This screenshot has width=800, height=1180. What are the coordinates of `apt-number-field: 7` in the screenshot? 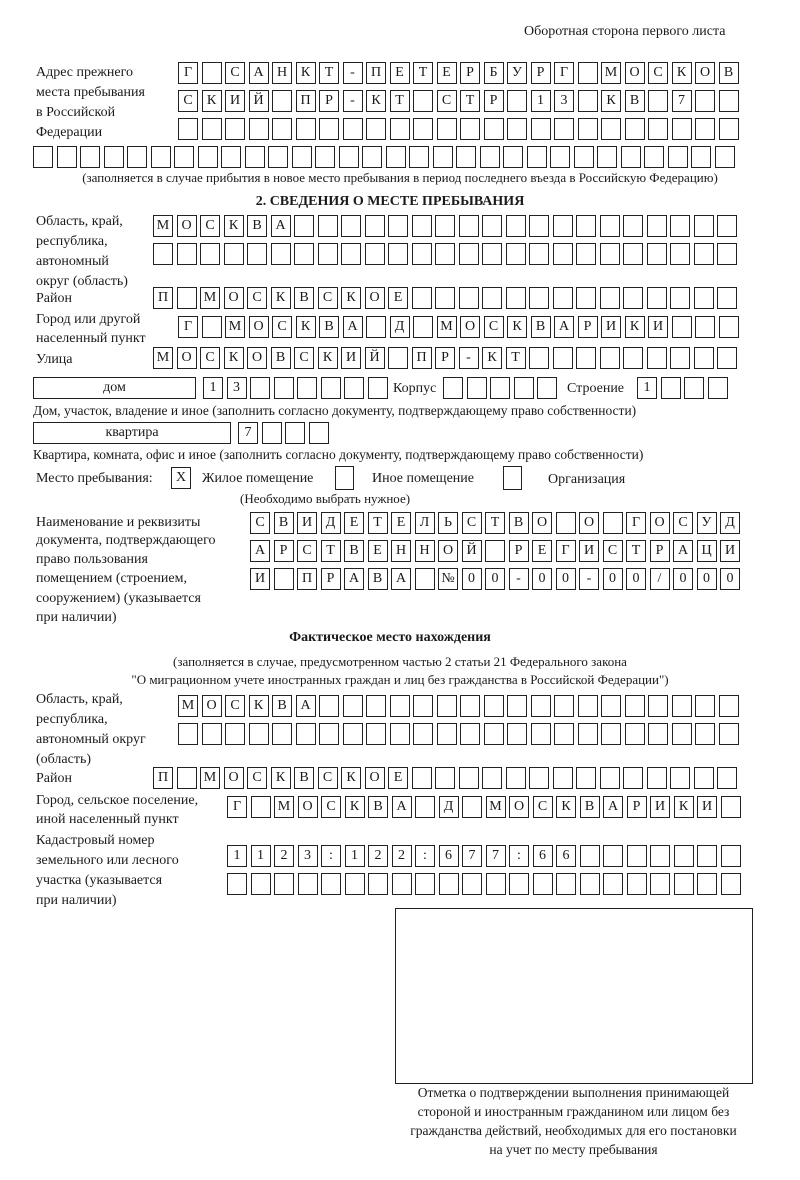 It's located at (285, 433).